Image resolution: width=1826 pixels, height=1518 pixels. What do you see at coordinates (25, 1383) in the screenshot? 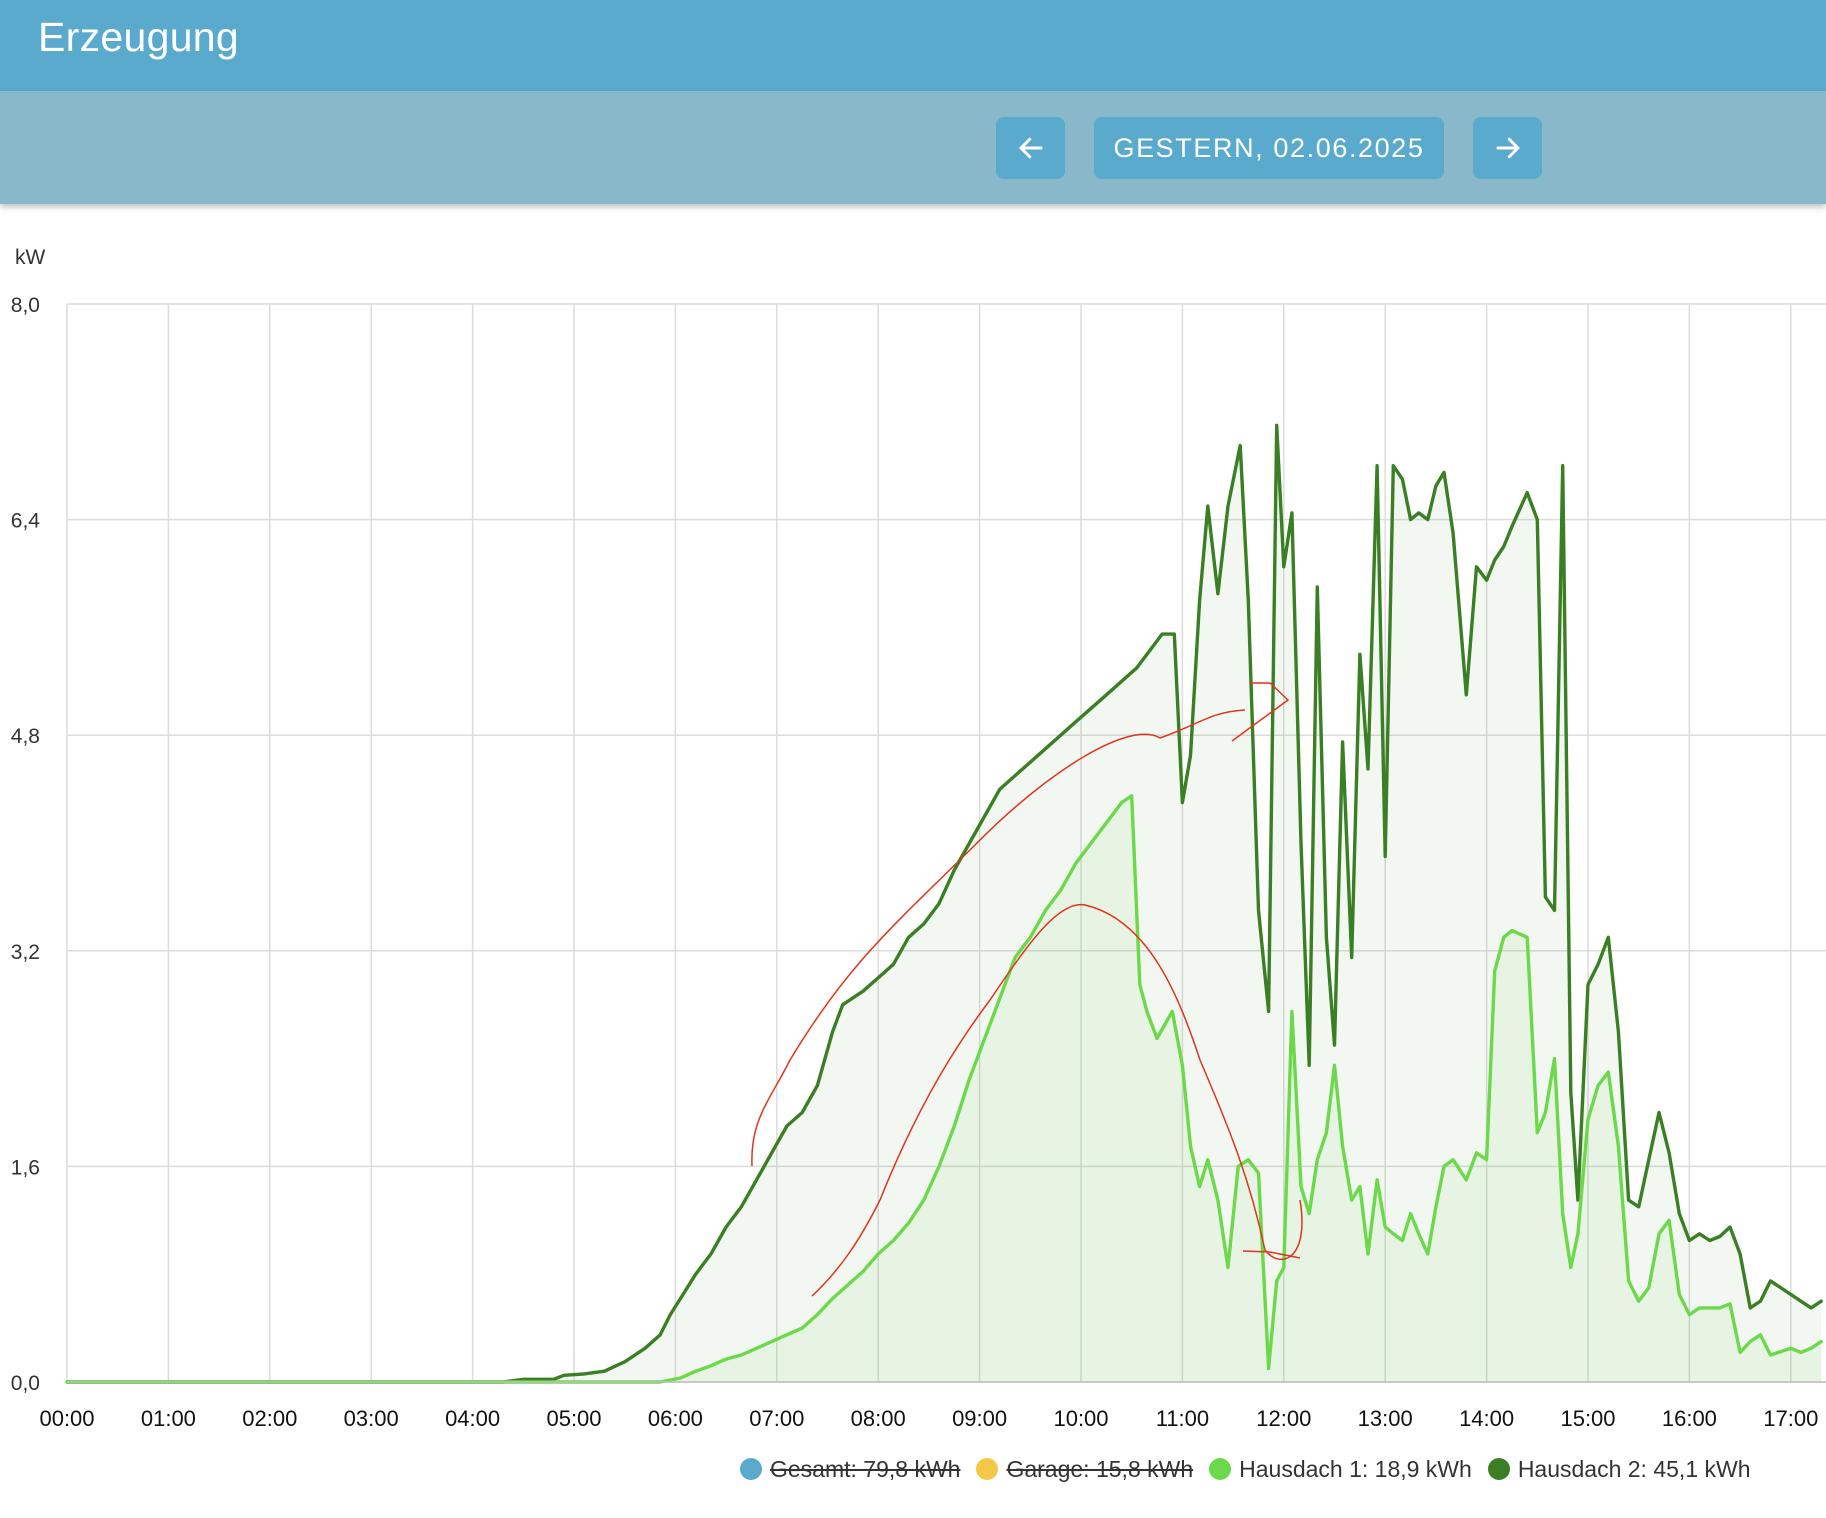
I see `y-tick-label: 0,0` at bounding box center [25, 1383].